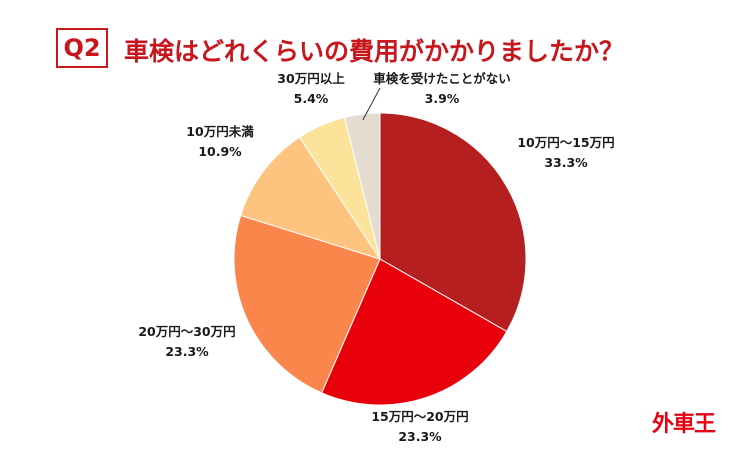 The width and height of the screenshot is (750, 450). What do you see at coordinates (374, 51) in the screenshot?
I see `question-title: 車検はどれくらいの費用がかかりましたか？` at bounding box center [374, 51].